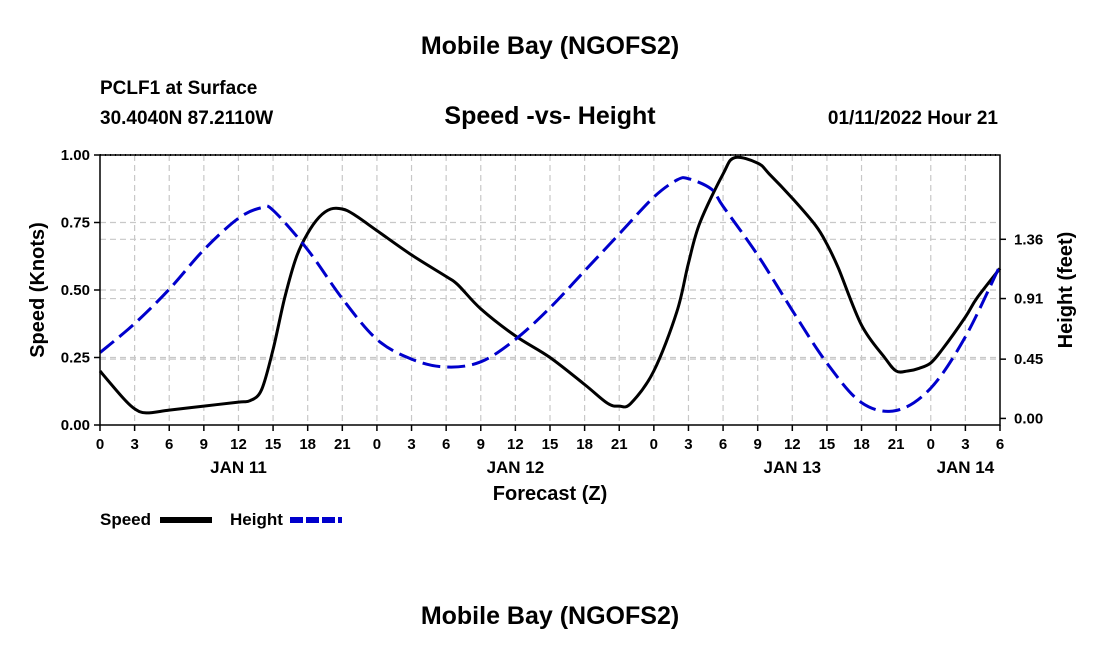 The image size is (1100, 650). I want to click on y-right-tick-label: 0.00, so click(1028, 418).